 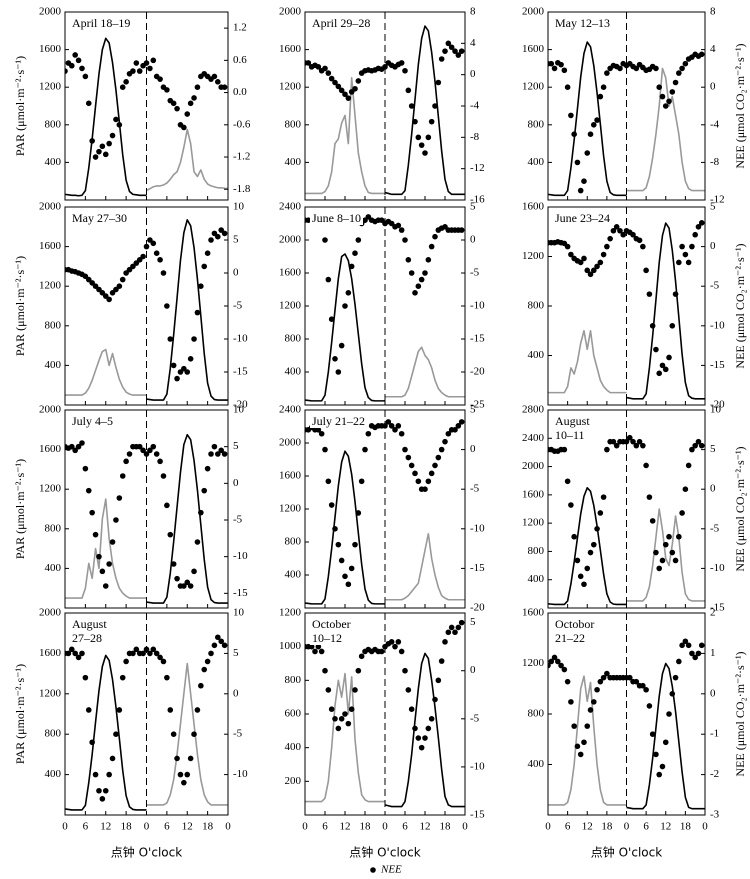 I want to click on y-tick-label: 2000, so click(x=50, y=410).